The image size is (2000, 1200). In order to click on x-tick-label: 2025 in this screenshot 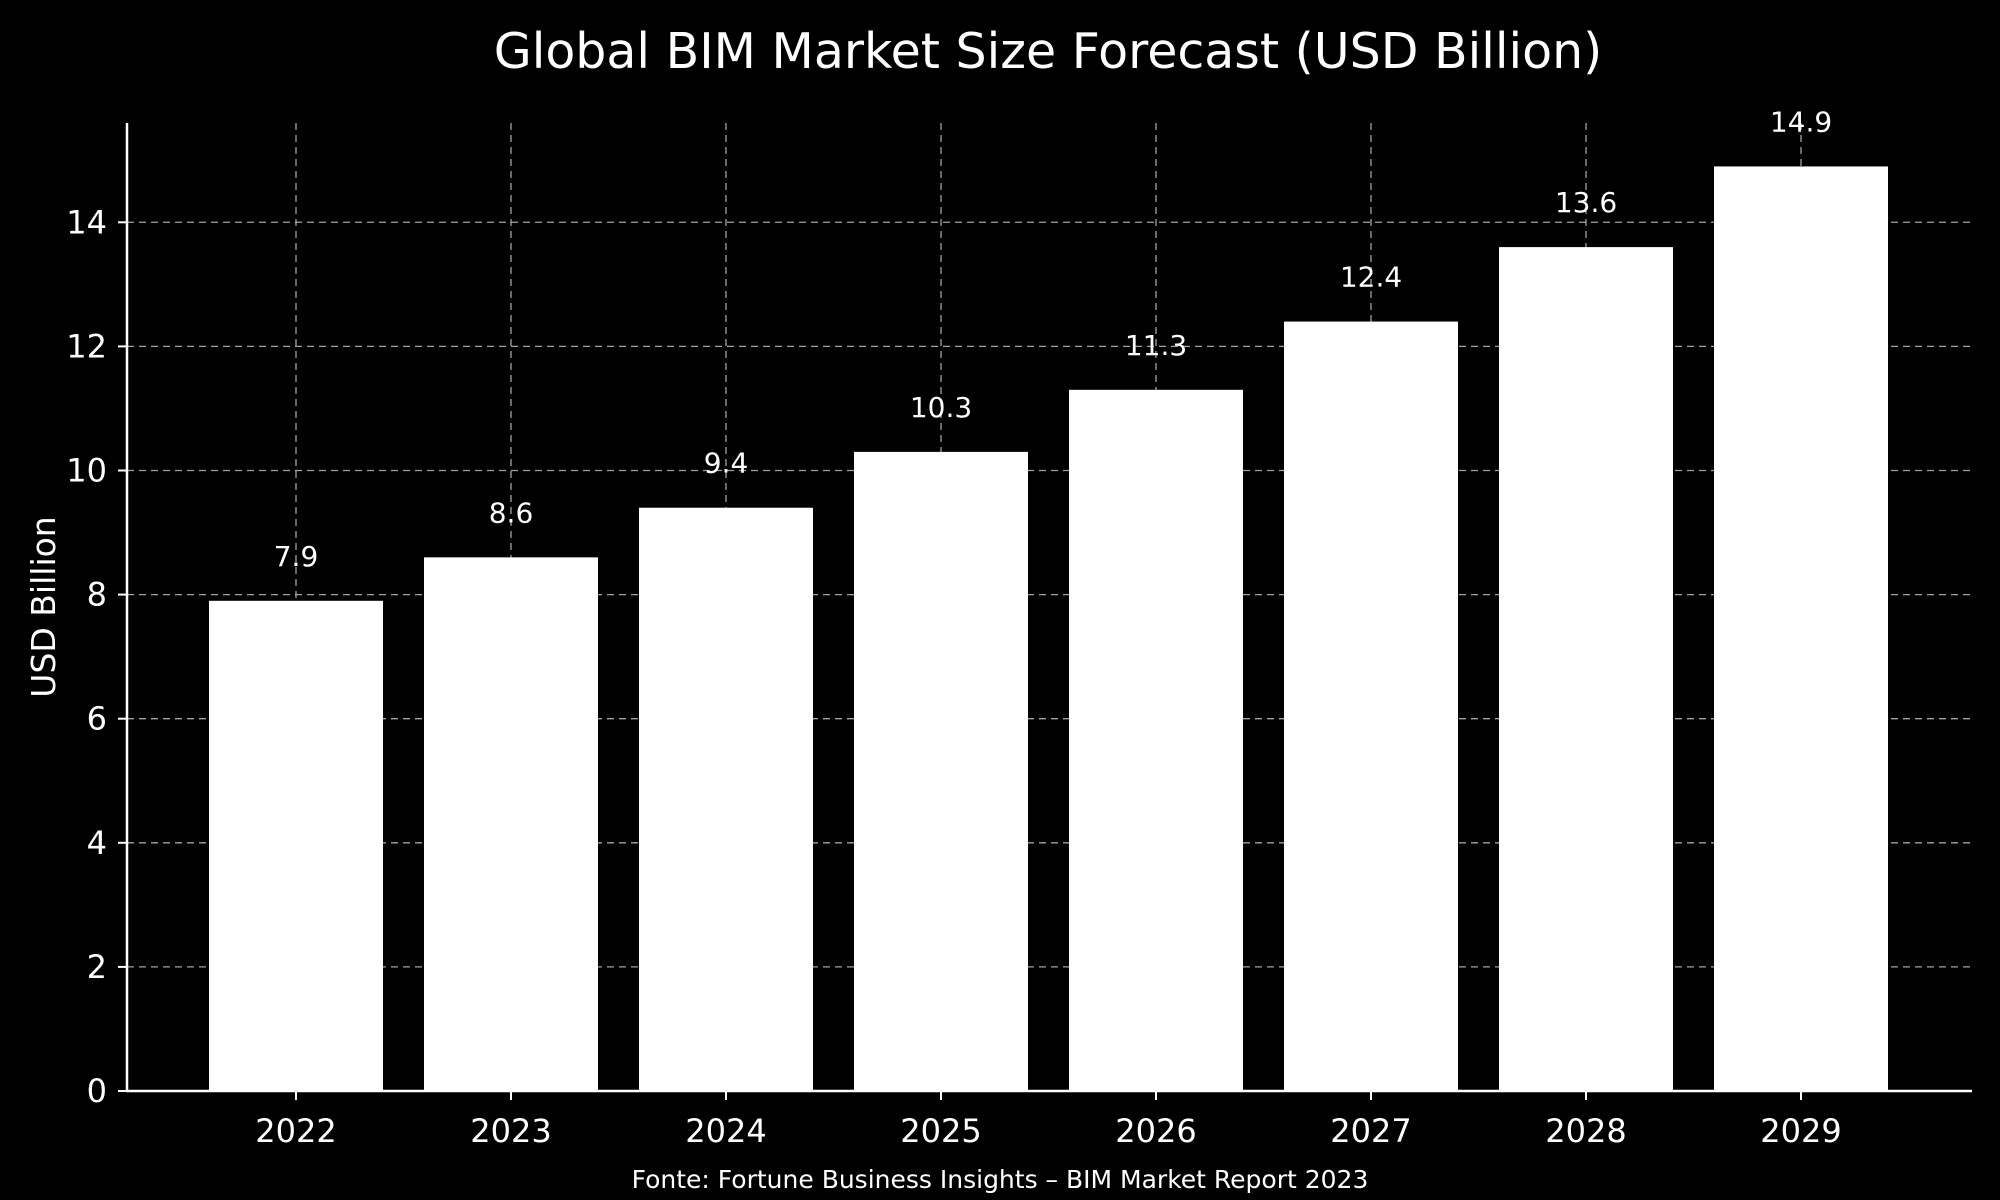, I will do `click(940, 1131)`.